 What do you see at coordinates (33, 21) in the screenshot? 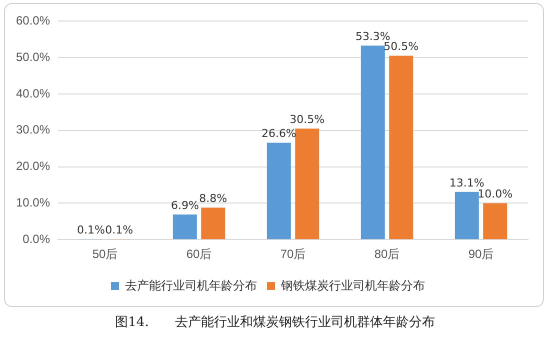
I see `y-tick-label: 60.0%` at bounding box center [33, 21].